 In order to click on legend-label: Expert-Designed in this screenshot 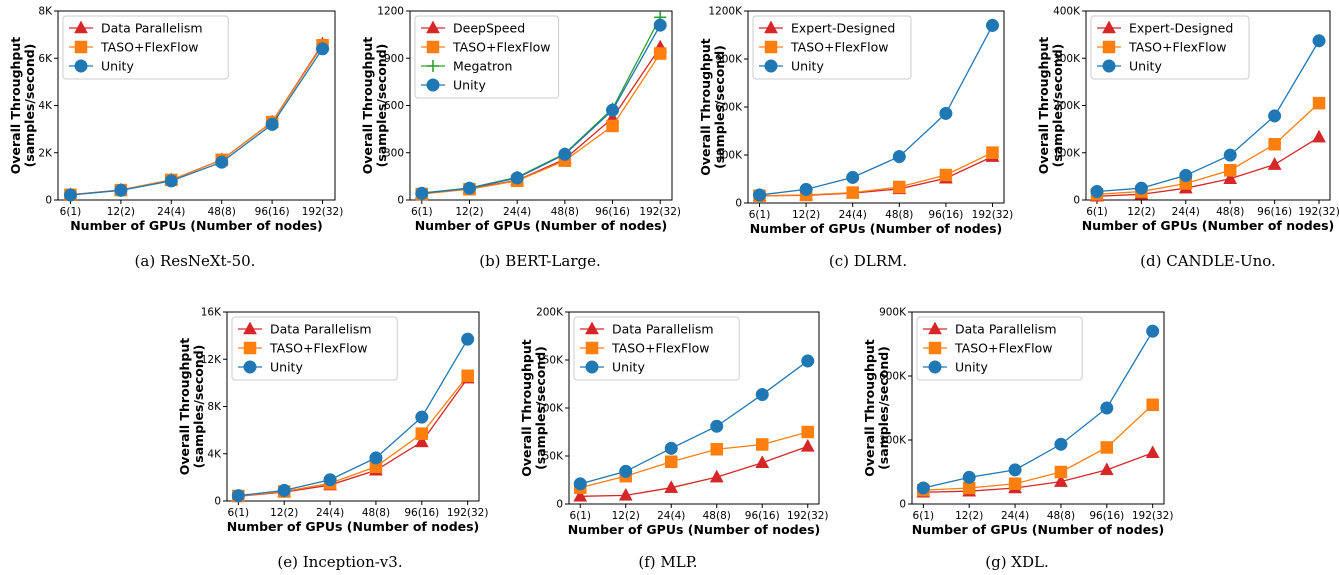, I will do `click(843, 28)`.